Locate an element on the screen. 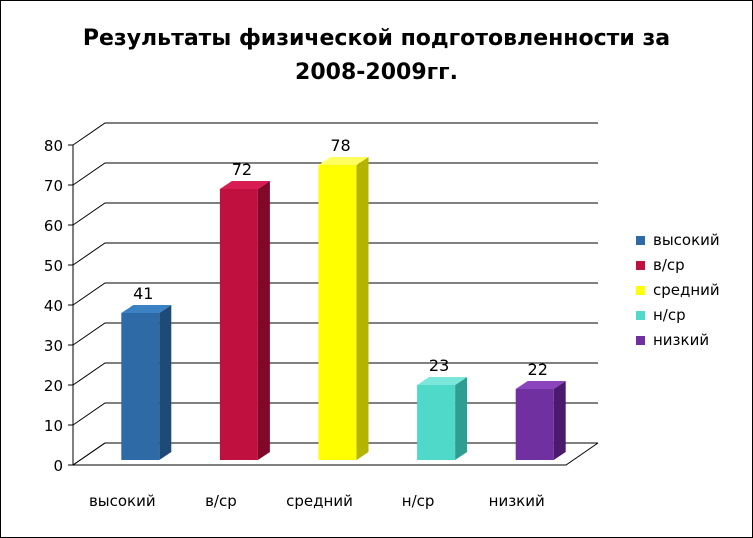 The image size is (753, 538). legend-item: в/ср is located at coordinates (691, 265).